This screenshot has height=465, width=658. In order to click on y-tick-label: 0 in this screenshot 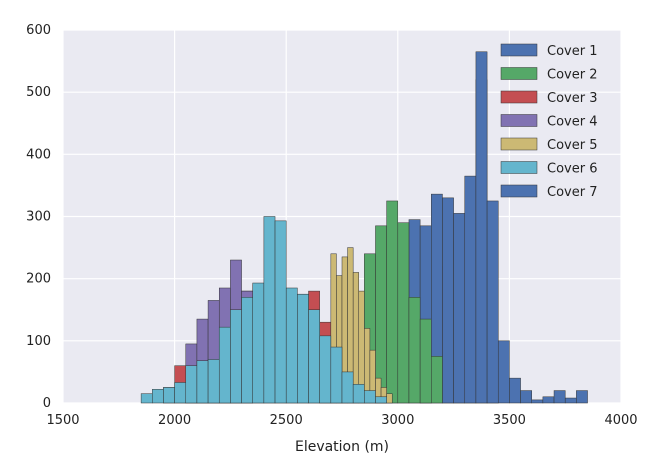, I will do `click(47, 403)`.